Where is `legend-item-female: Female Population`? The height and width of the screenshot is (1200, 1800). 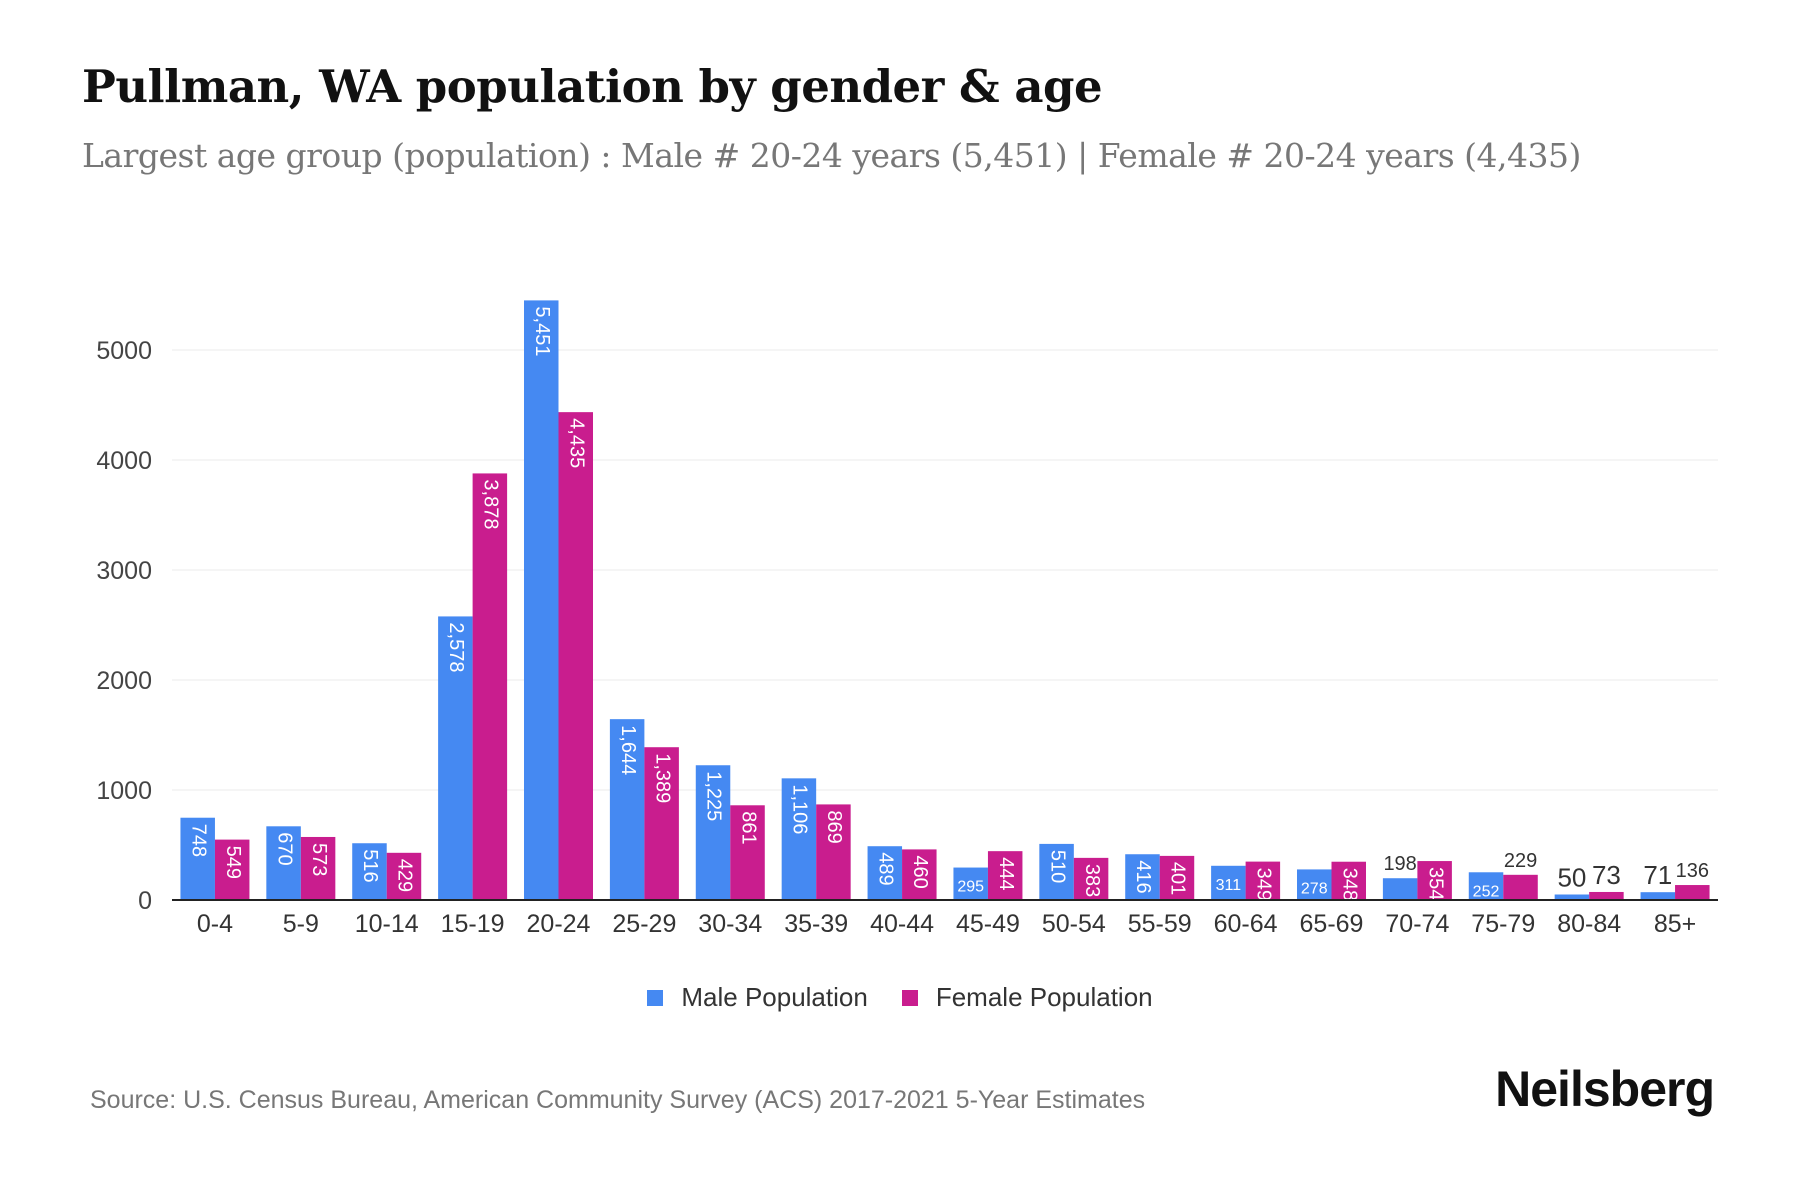 legend-item-female: Female Population is located at coordinates (1027, 997).